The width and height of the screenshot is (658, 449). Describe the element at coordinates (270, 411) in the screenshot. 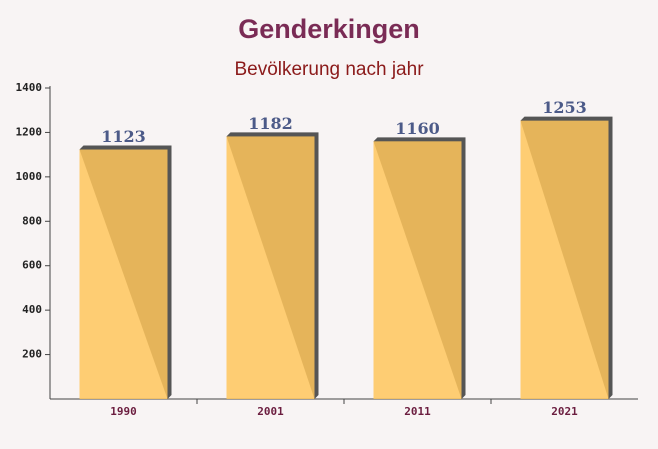

I see `x-tick-label: 2001` at that location.